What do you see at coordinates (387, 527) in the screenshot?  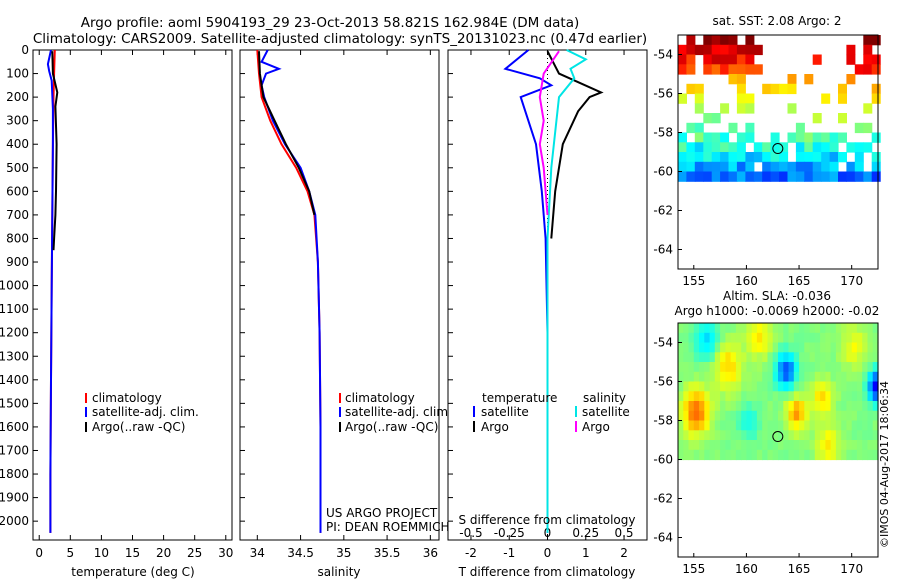 I see `credit-pi: PI: DEAN ROEMMICH` at bounding box center [387, 527].